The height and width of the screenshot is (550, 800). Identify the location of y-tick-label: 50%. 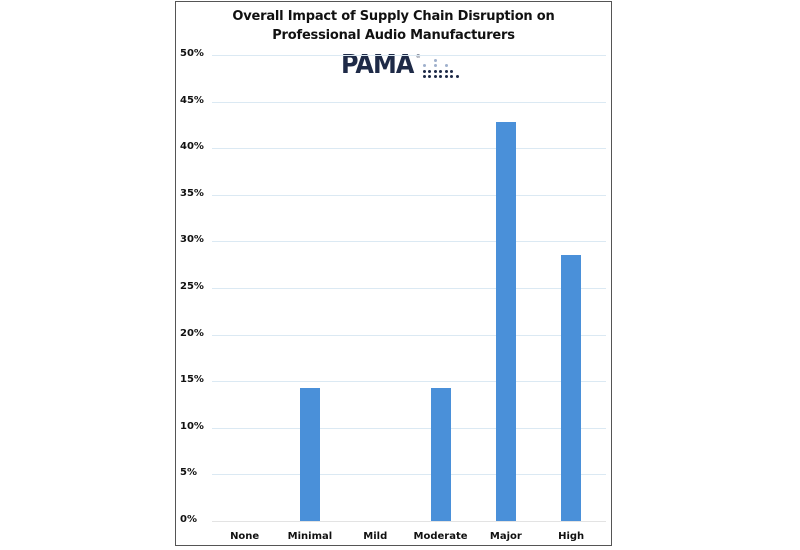
(192, 53).